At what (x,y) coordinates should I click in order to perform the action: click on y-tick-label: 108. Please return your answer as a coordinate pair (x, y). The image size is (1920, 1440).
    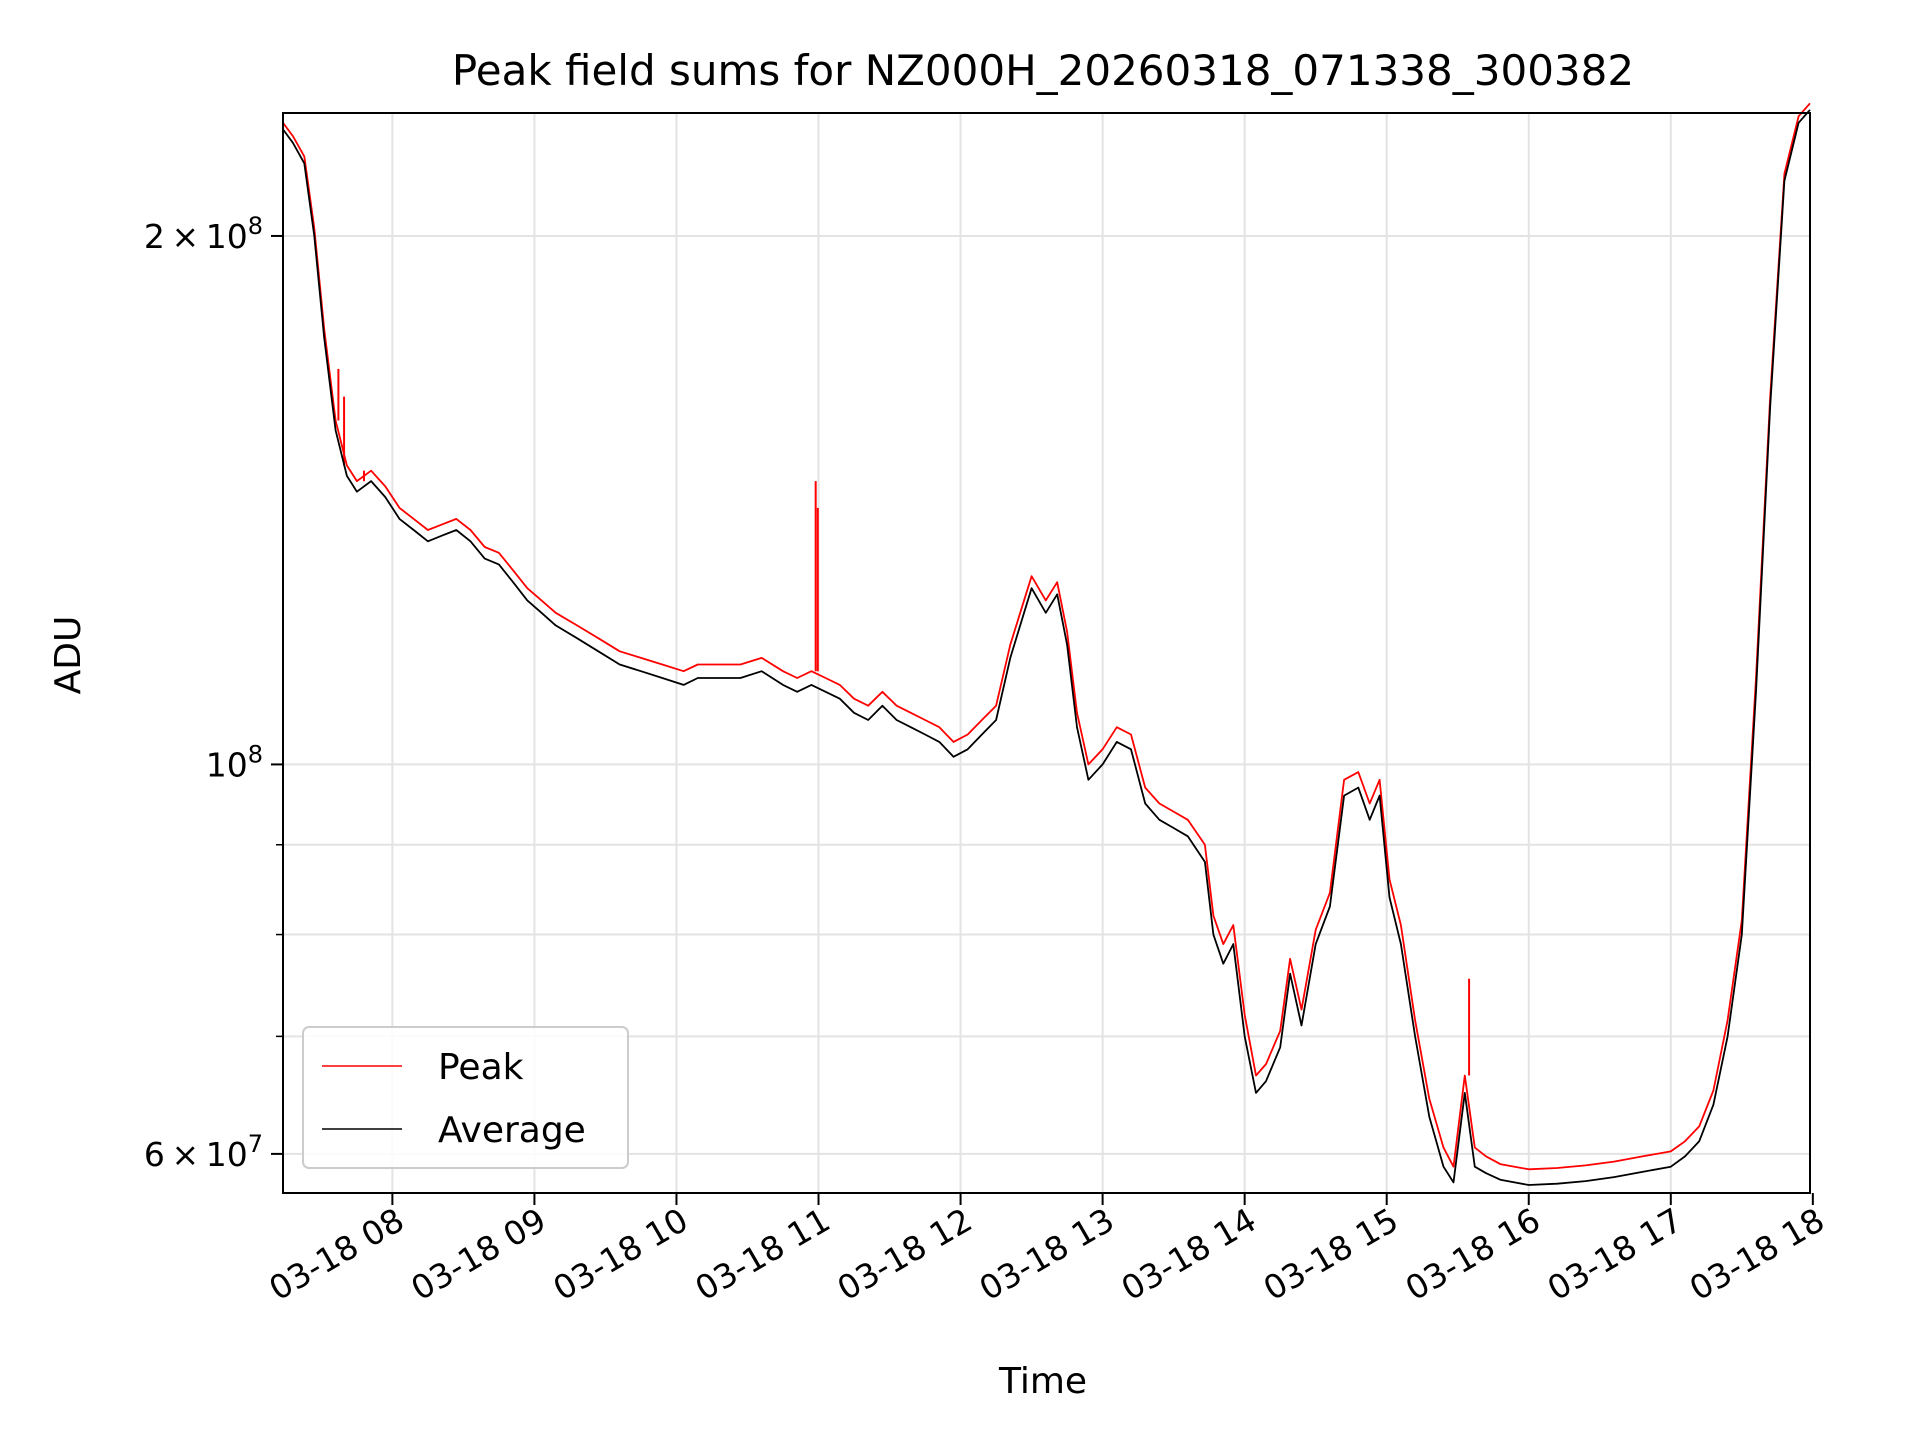
    Looking at the image, I should click on (234, 762).